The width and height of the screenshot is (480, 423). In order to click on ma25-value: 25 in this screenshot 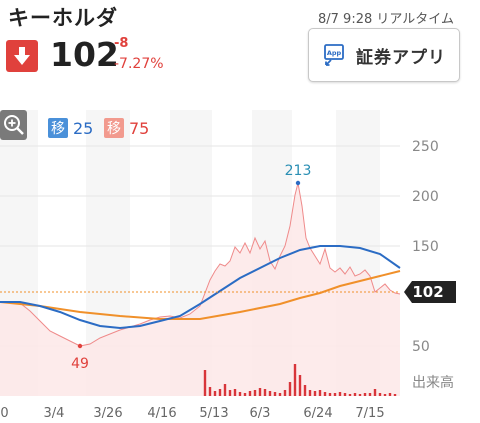, I will do `click(83, 128)`.